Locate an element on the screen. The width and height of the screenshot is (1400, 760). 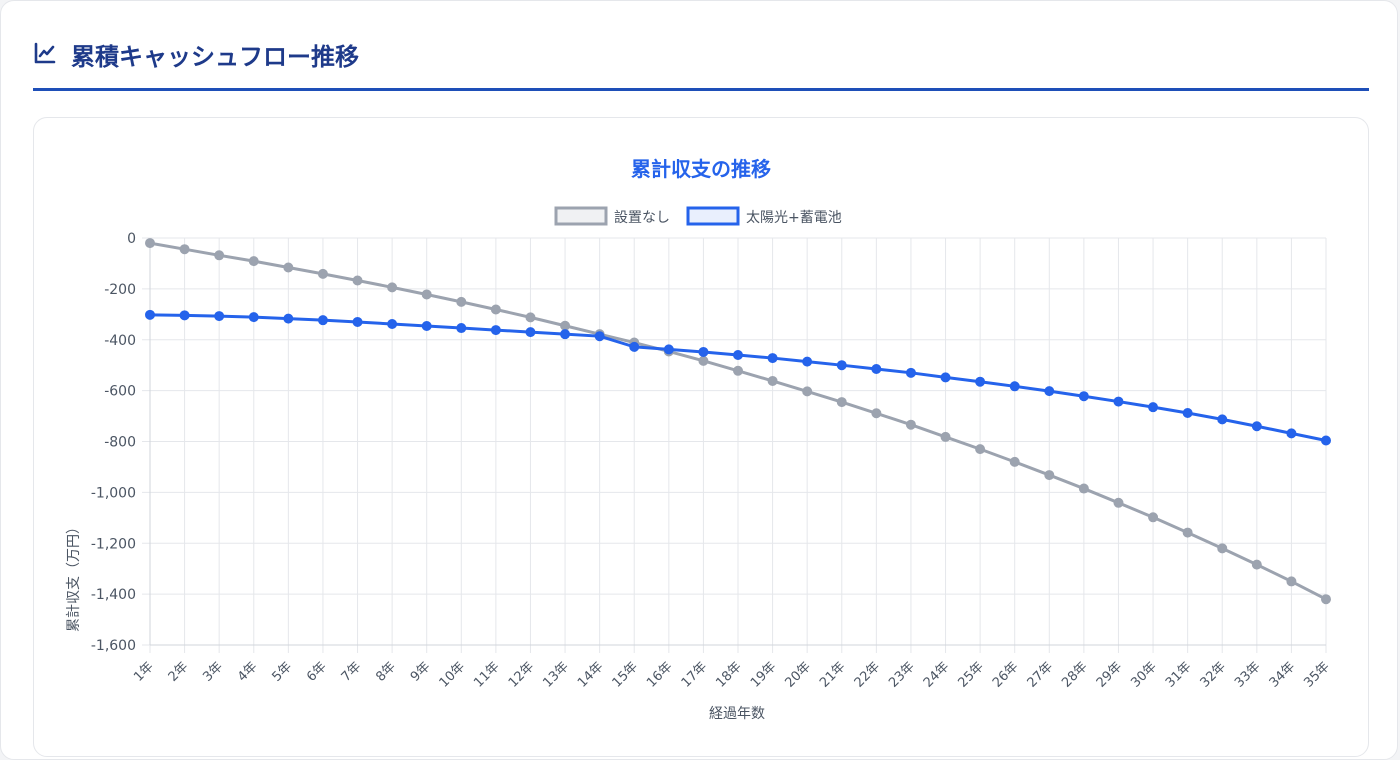
x-tick-label: 11年 is located at coordinates (486, 674).